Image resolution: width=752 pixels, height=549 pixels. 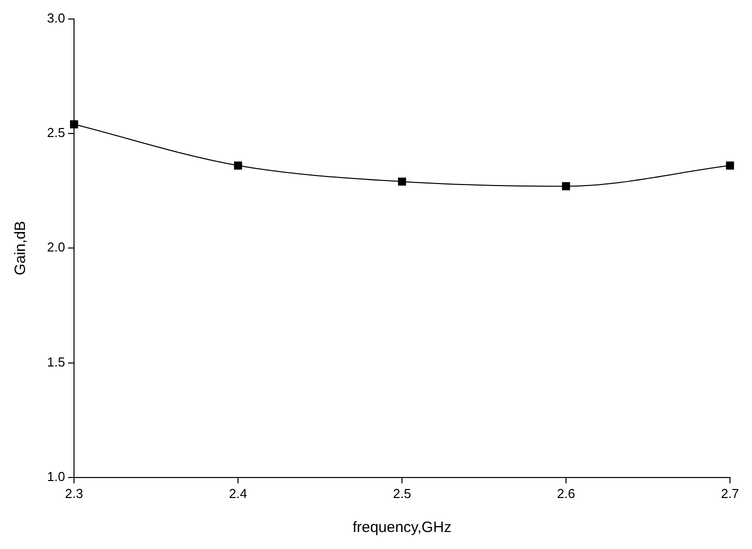 I want to click on x-tick-label: 2.4, so click(x=238, y=493).